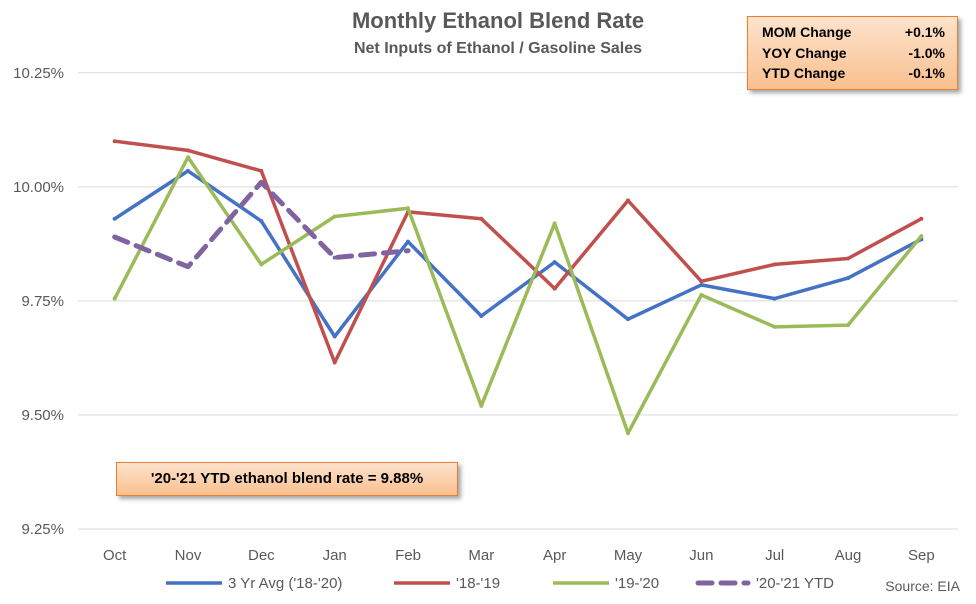  What do you see at coordinates (408, 555) in the screenshot?
I see `x-tick-label: Feb` at bounding box center [408, 555].